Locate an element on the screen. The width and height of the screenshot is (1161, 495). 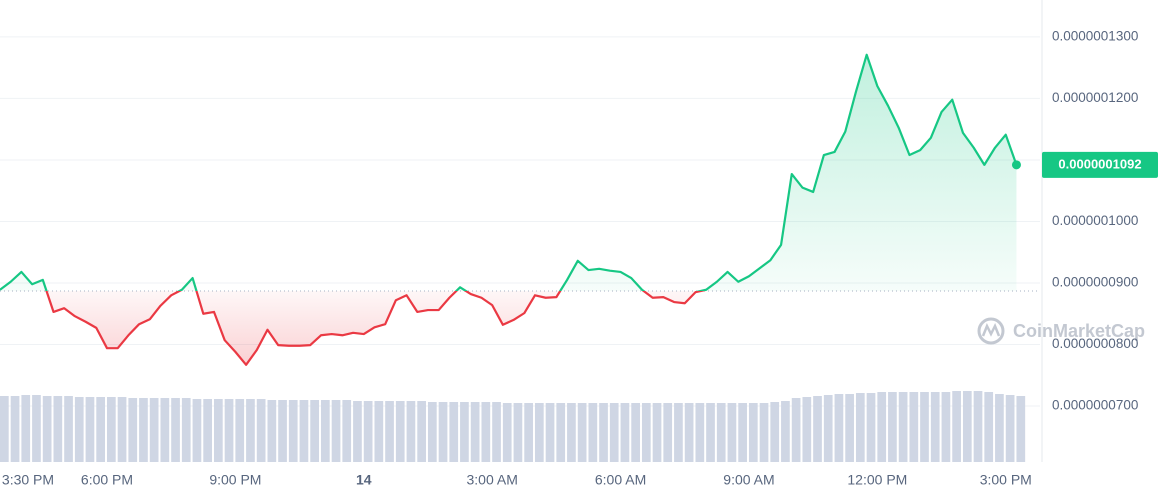
y-tick-label: 0.0000001300 is located at coordinates (1095, 35).